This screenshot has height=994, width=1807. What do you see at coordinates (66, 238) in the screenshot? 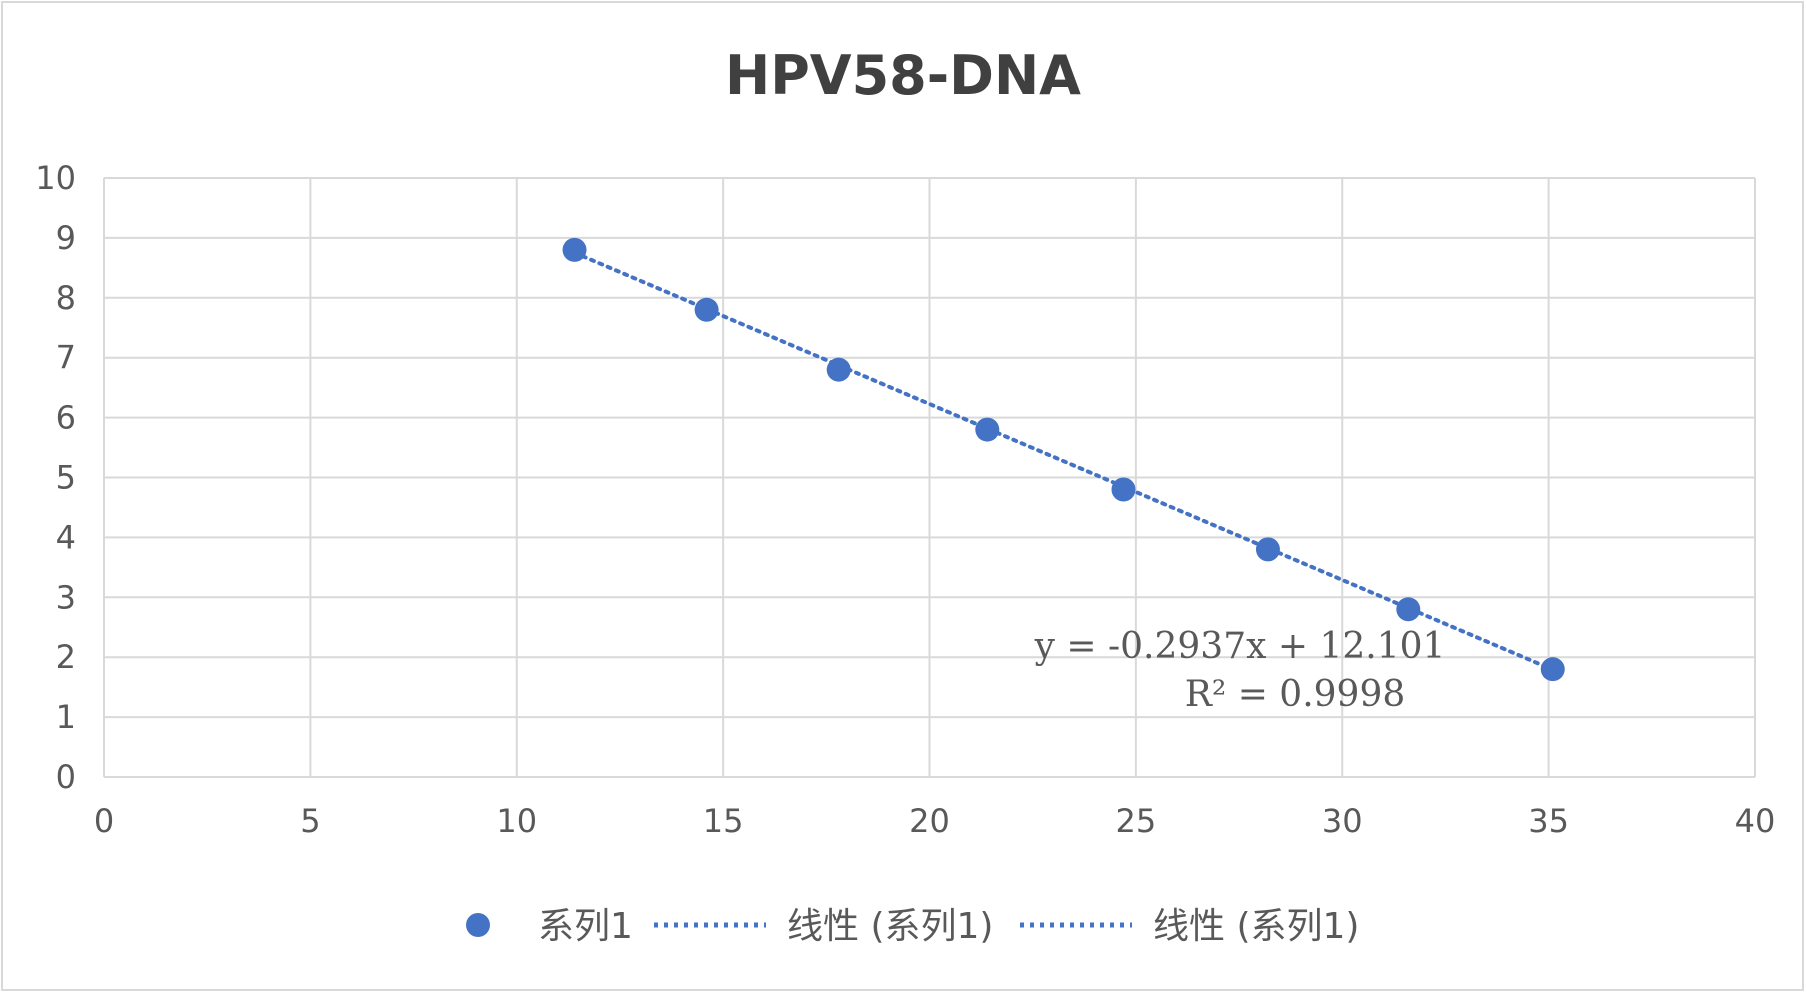
I see `y-tick-label: 9` at bounding box center [66, 238].